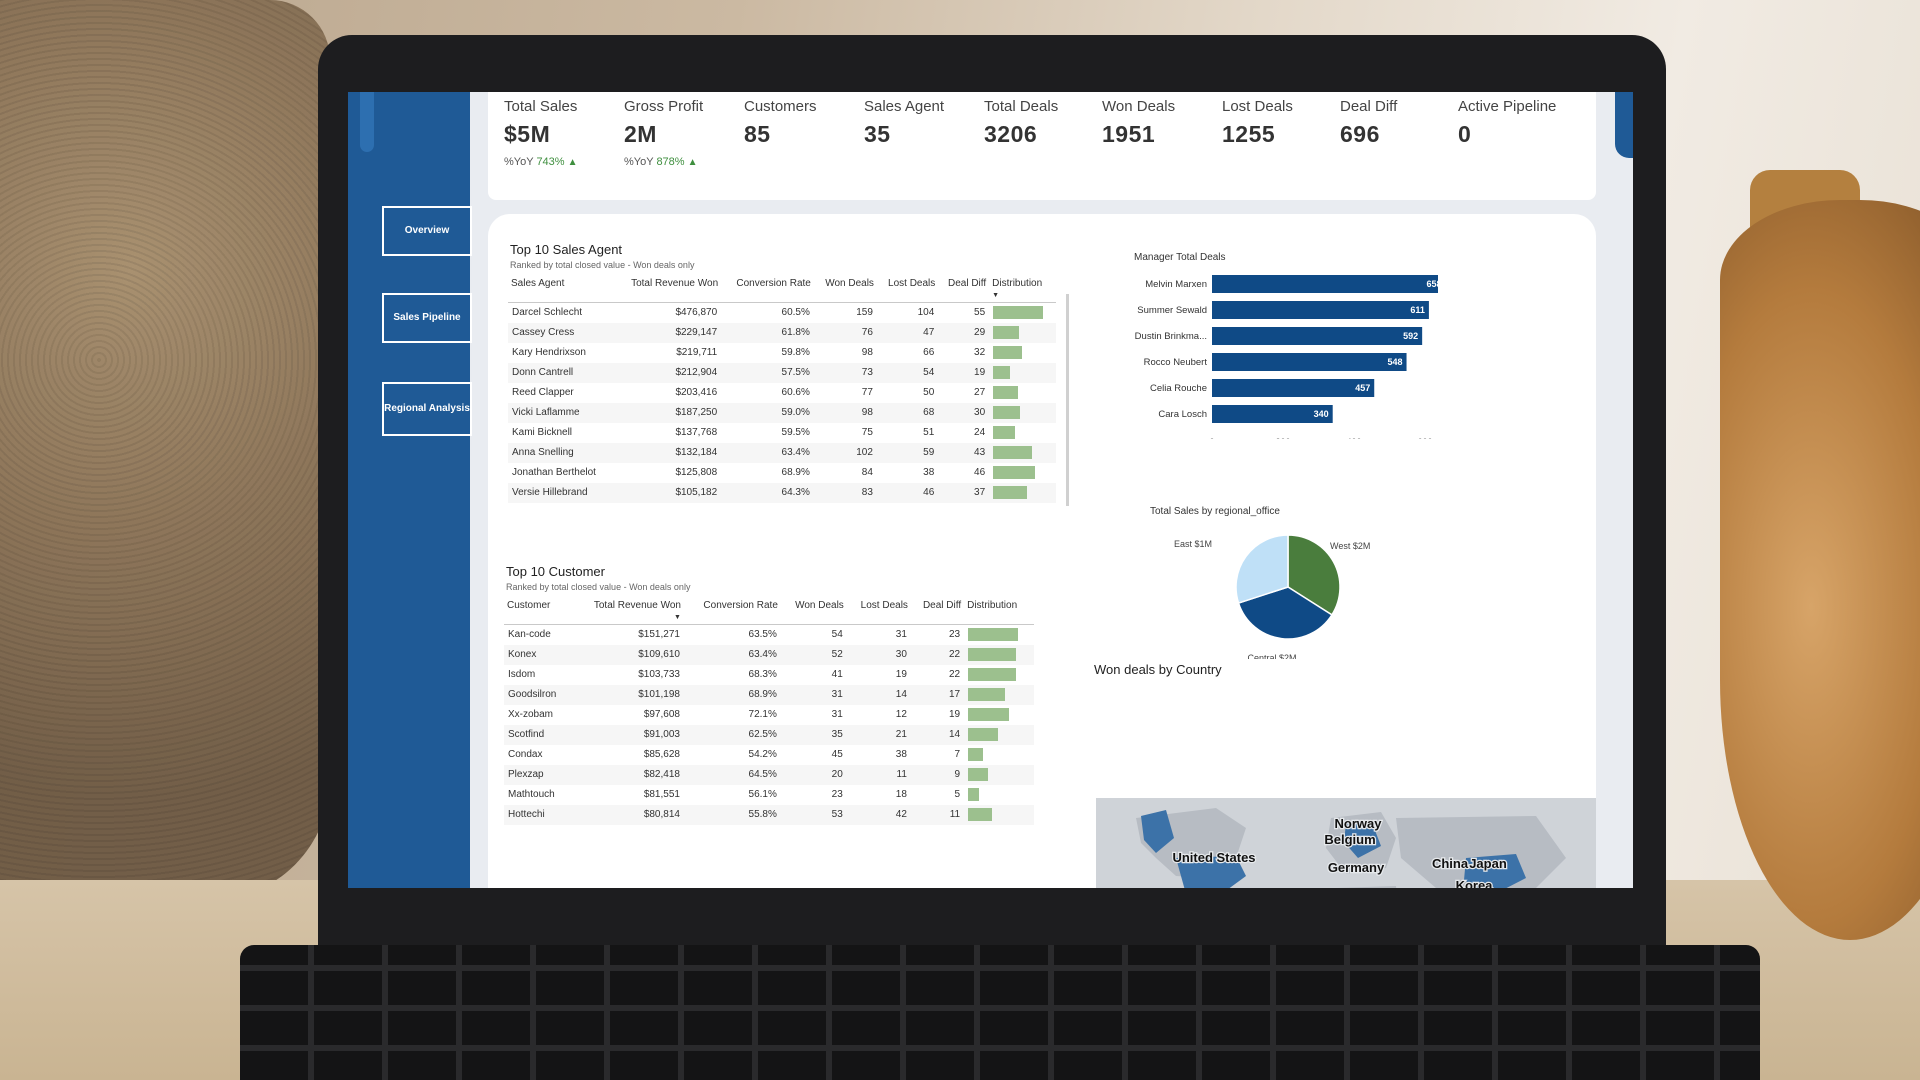 The image size is (1920, 1080). I want to click on regional-pie-title: Total Sales by regional_office, so click(1215, 511).